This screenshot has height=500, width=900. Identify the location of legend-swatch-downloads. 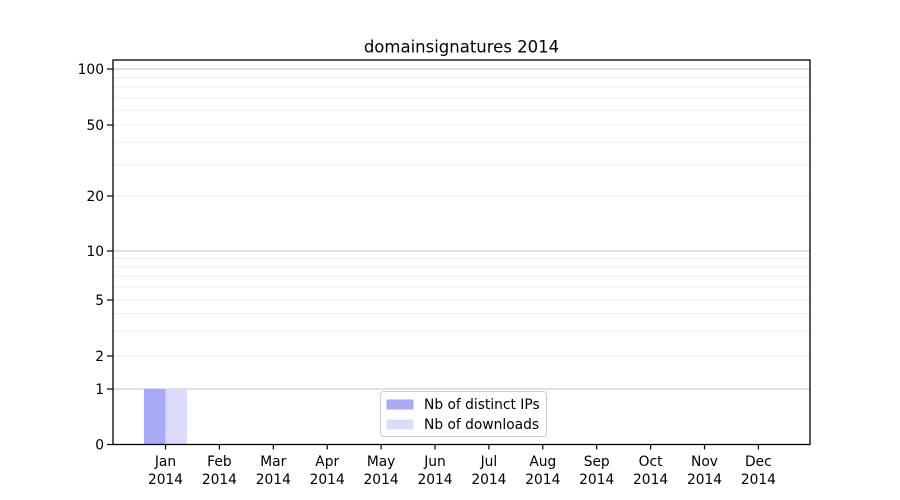
(400, 424).